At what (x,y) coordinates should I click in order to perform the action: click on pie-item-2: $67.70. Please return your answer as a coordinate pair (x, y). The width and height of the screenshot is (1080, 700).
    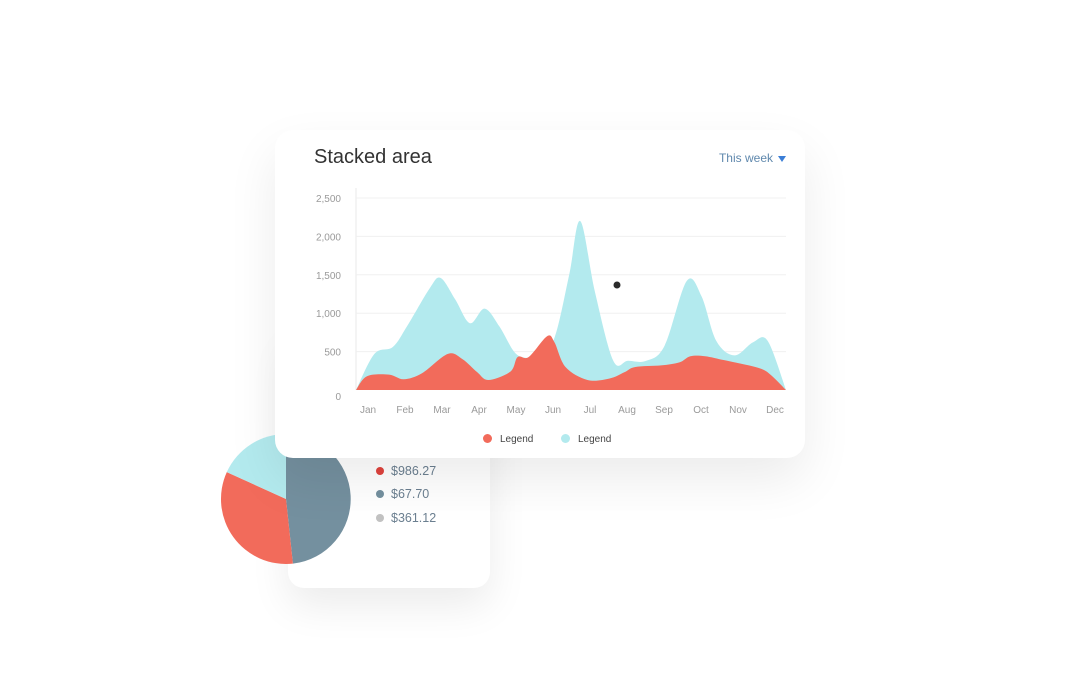
    Looking at the image, I should click on (402, 494).